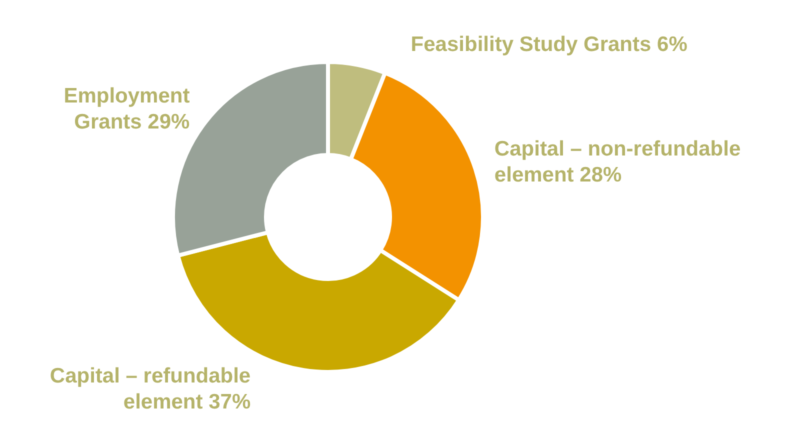 Image resolution: width=798 pixels, height=426 pixels. What do you see at coordinates (150, 389) in the screenshot?
I see `slice-label: Capital – refundable element 37%` at bounding box center [150, 389].